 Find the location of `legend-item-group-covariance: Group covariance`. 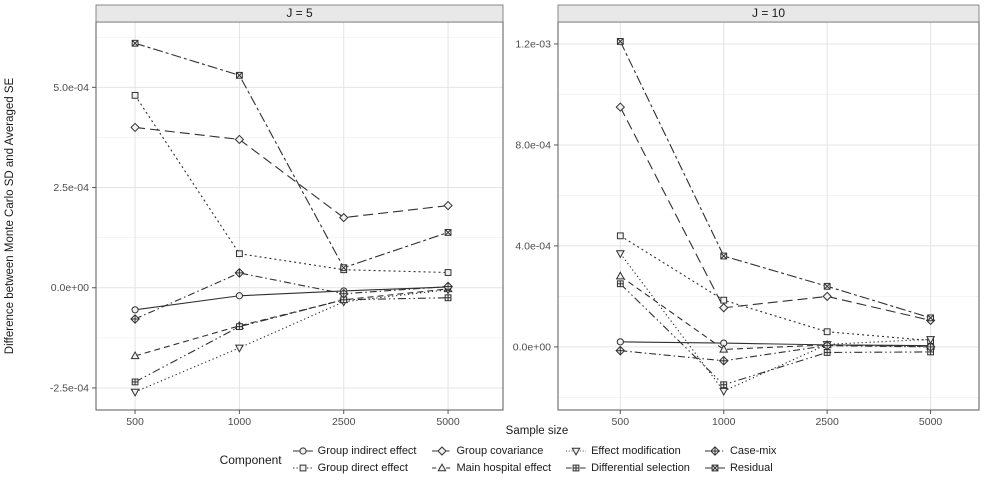

legend-item-group-covariance: Group covariance is located at coordinates (491, 451).